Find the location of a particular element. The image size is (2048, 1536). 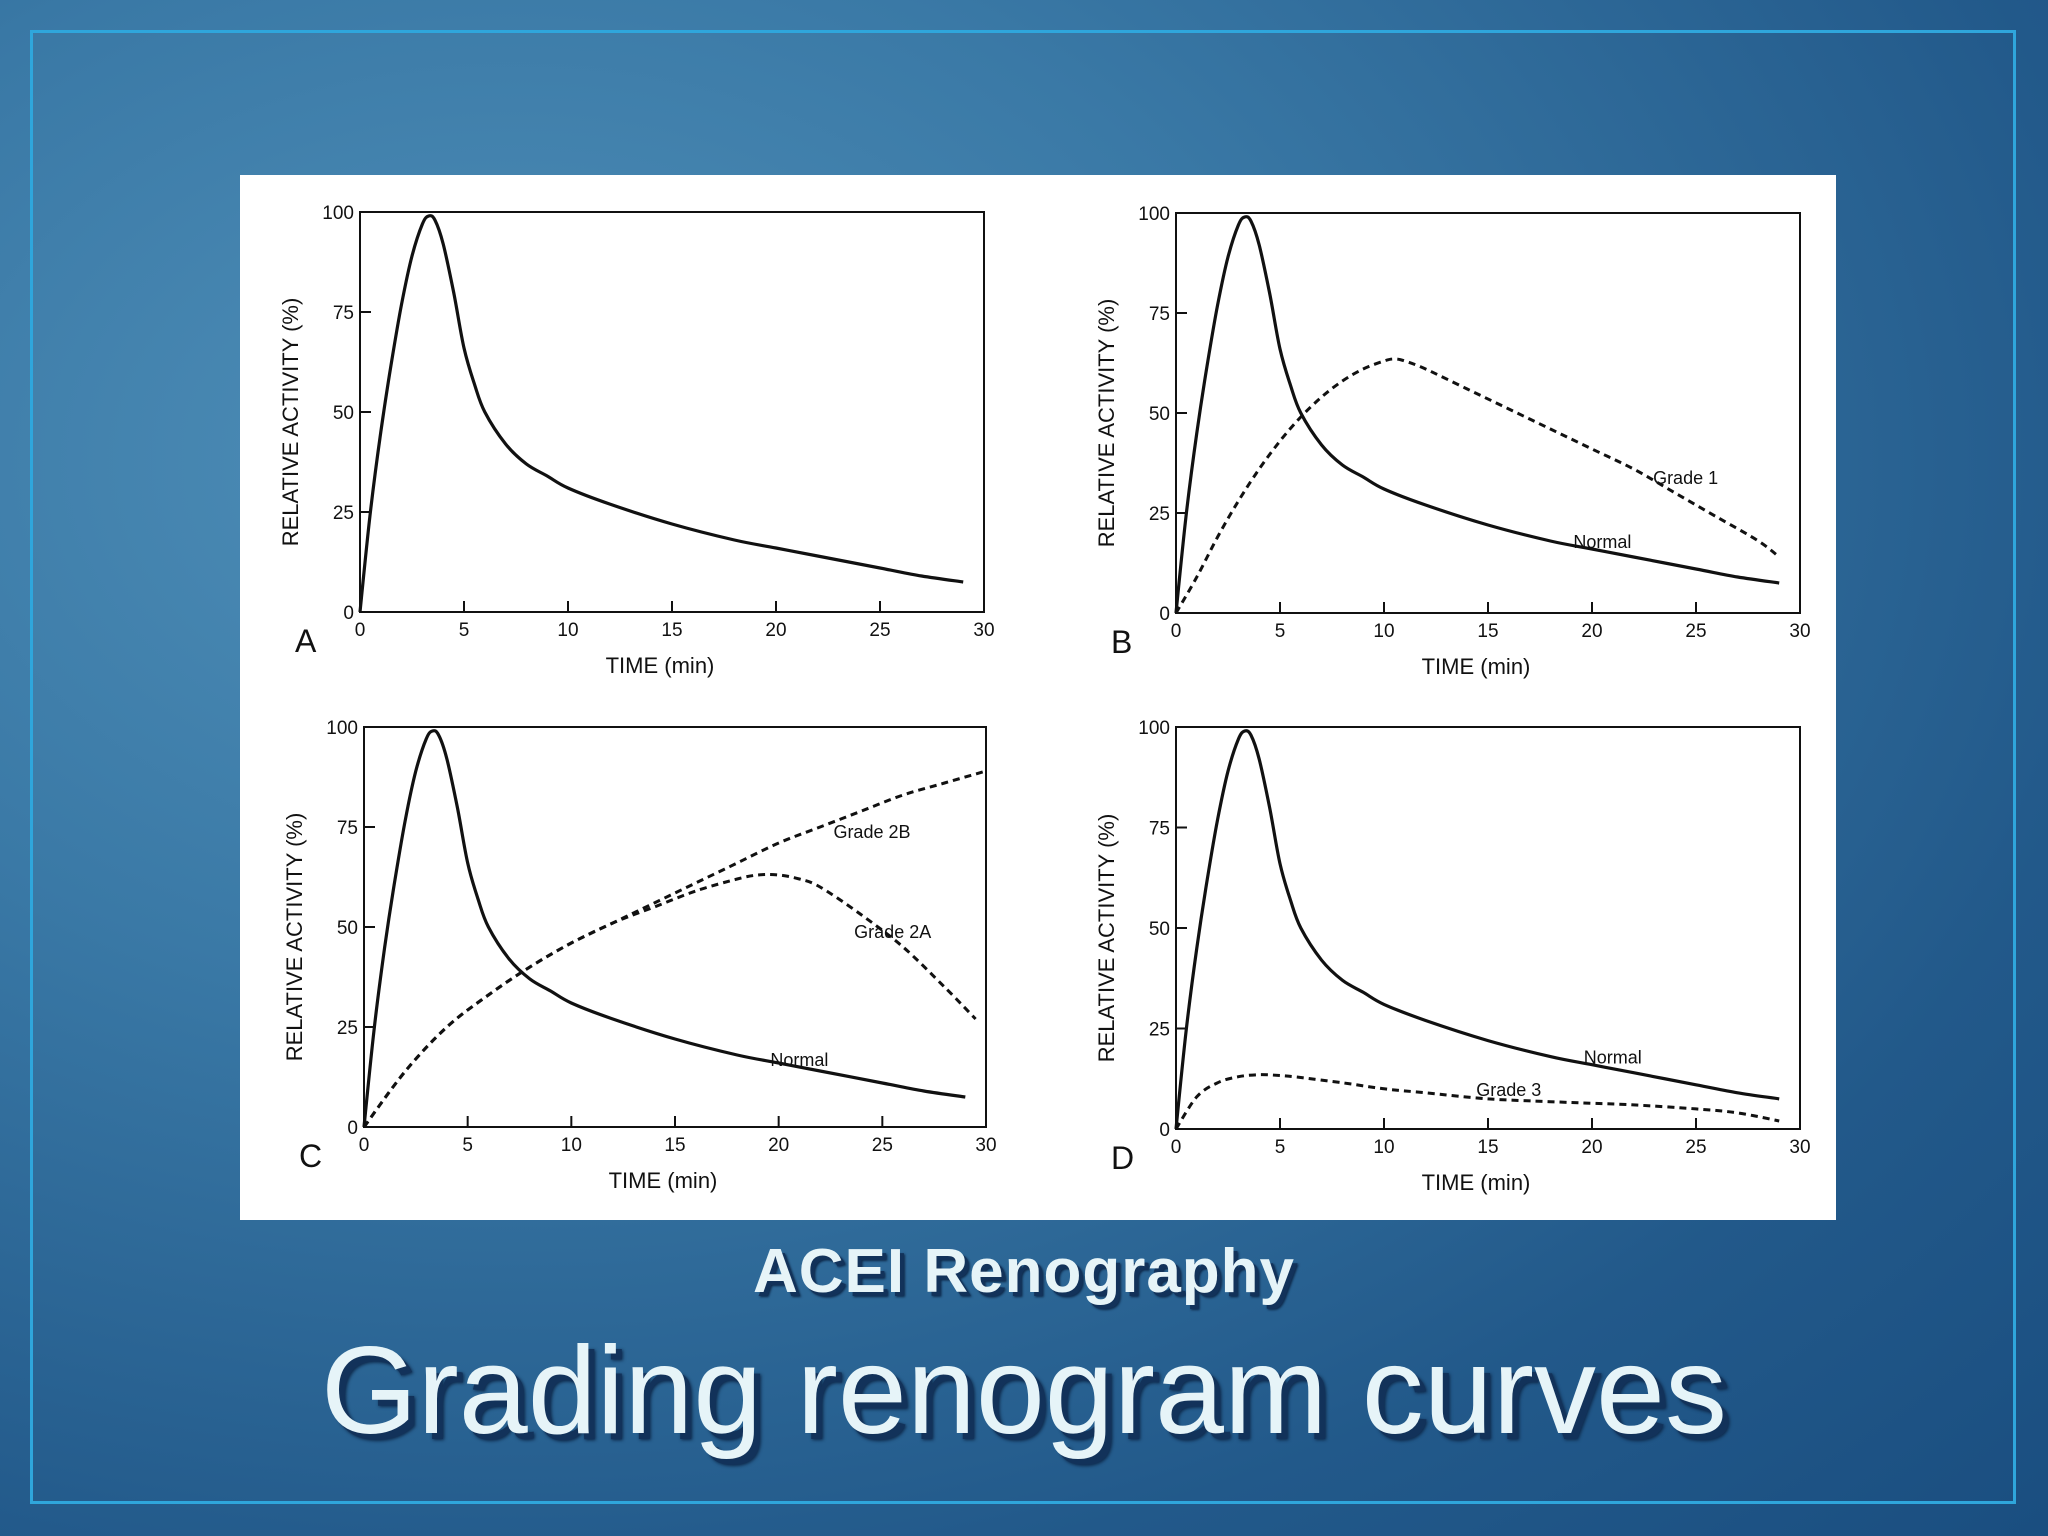

panel-letter: D is located at coordinates (1122, 1158).